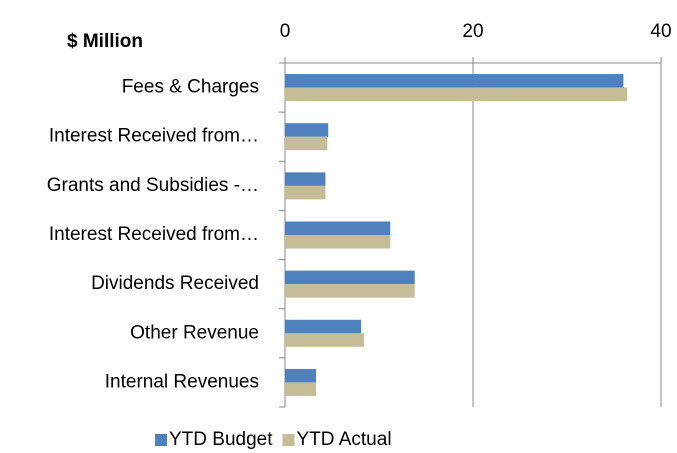 This screenshot has height=453, width=677. Describe the element at coordinates (175, 283) in the screenshot. I see `y-tick-label: Dividends Received` at that location.